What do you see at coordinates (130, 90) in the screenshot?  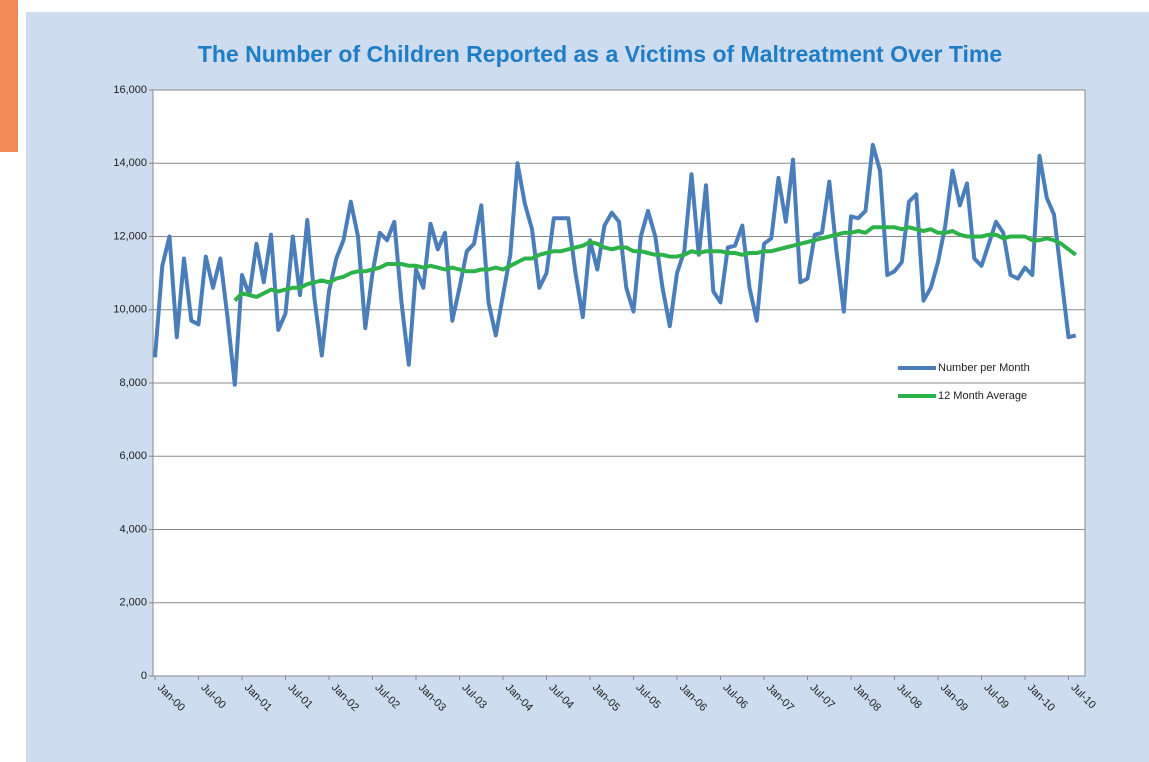 I see `y-tick-label: 16,000` at bounding box center [130, 90].